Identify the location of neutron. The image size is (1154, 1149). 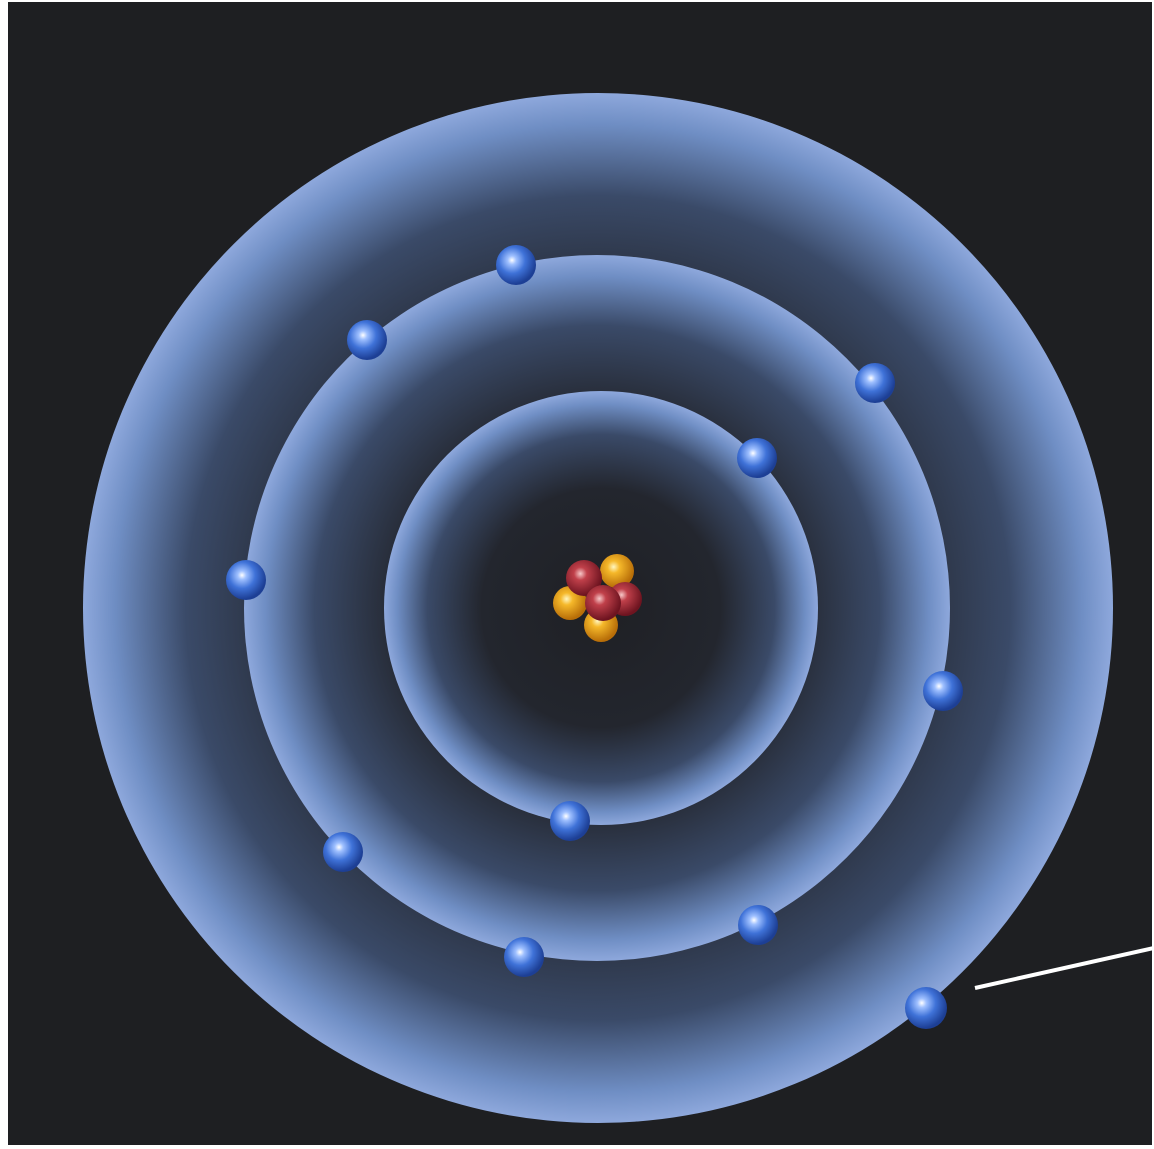
(617, 571).